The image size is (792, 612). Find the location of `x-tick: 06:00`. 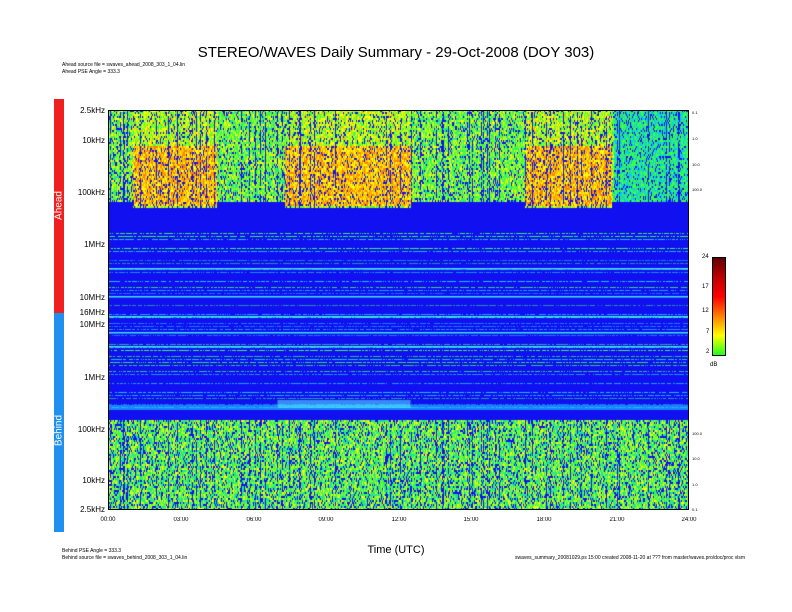

x-tick: 06:00 is located at coordinates (254, 520).